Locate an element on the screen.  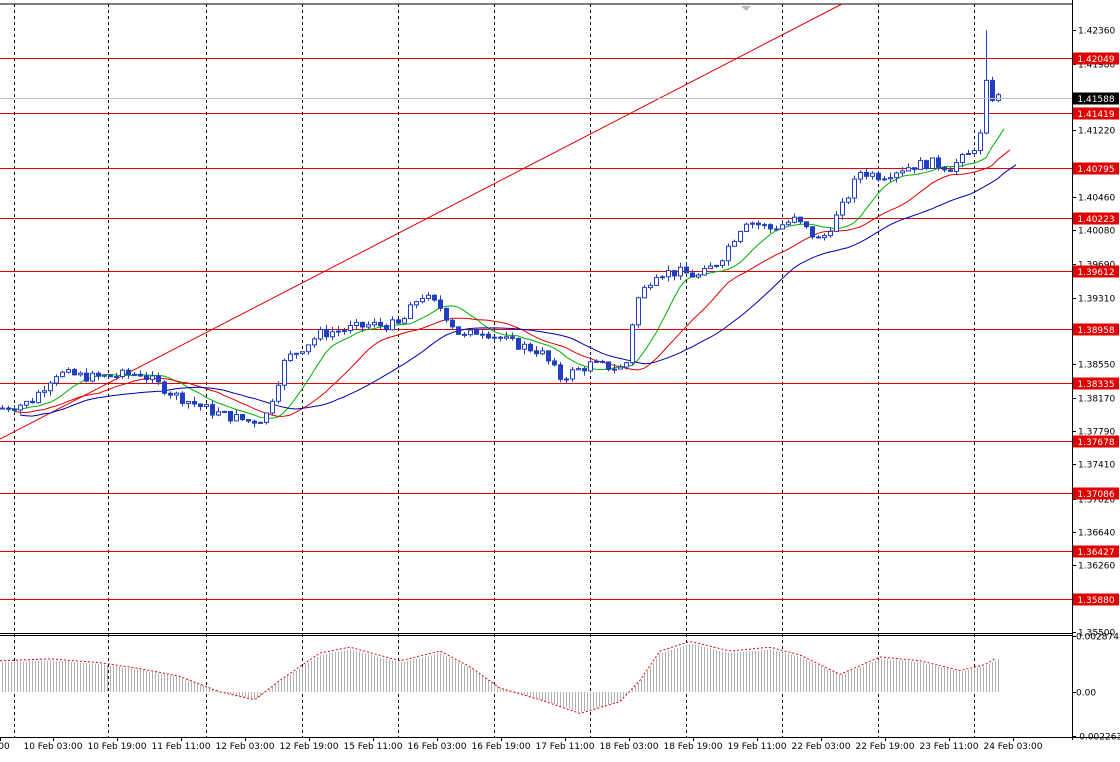
price-label-12: 1.37020 is located at coordinates (1096, 501).